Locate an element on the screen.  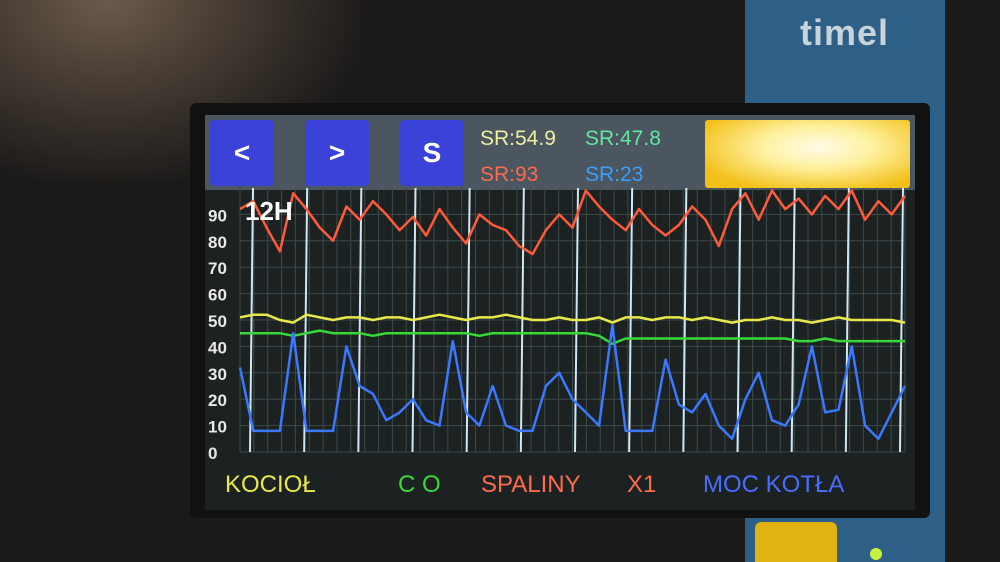
header-bar: < > S SR:54.9 SR:47.8 SR:93 SR:23 is located at coordinates (560, 152).